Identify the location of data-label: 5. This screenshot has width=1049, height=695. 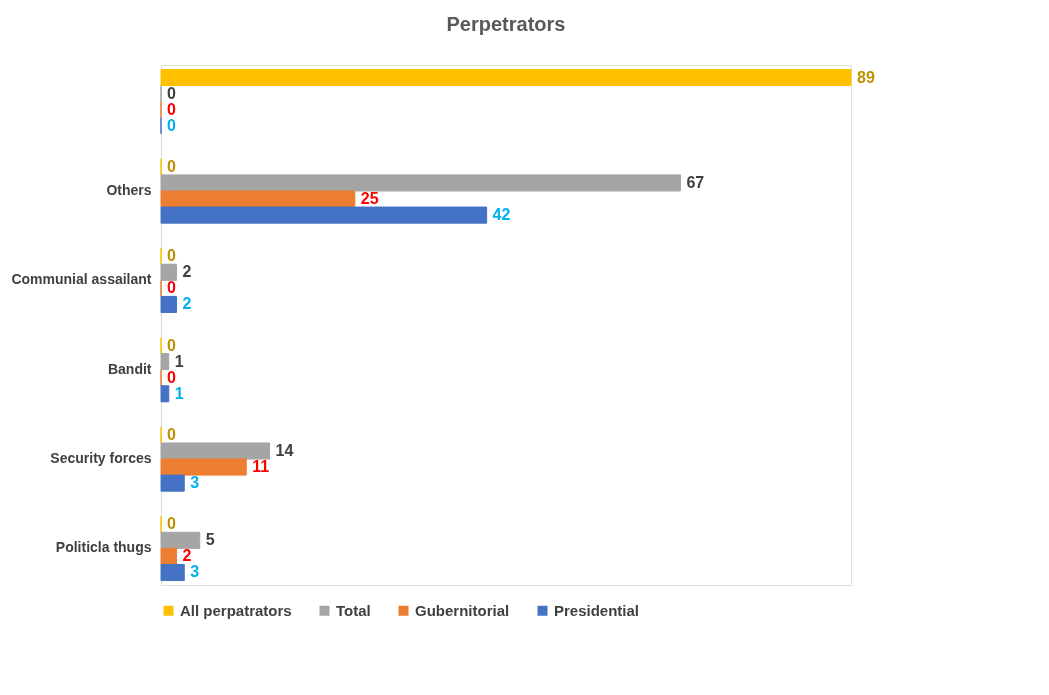
(210, 540).